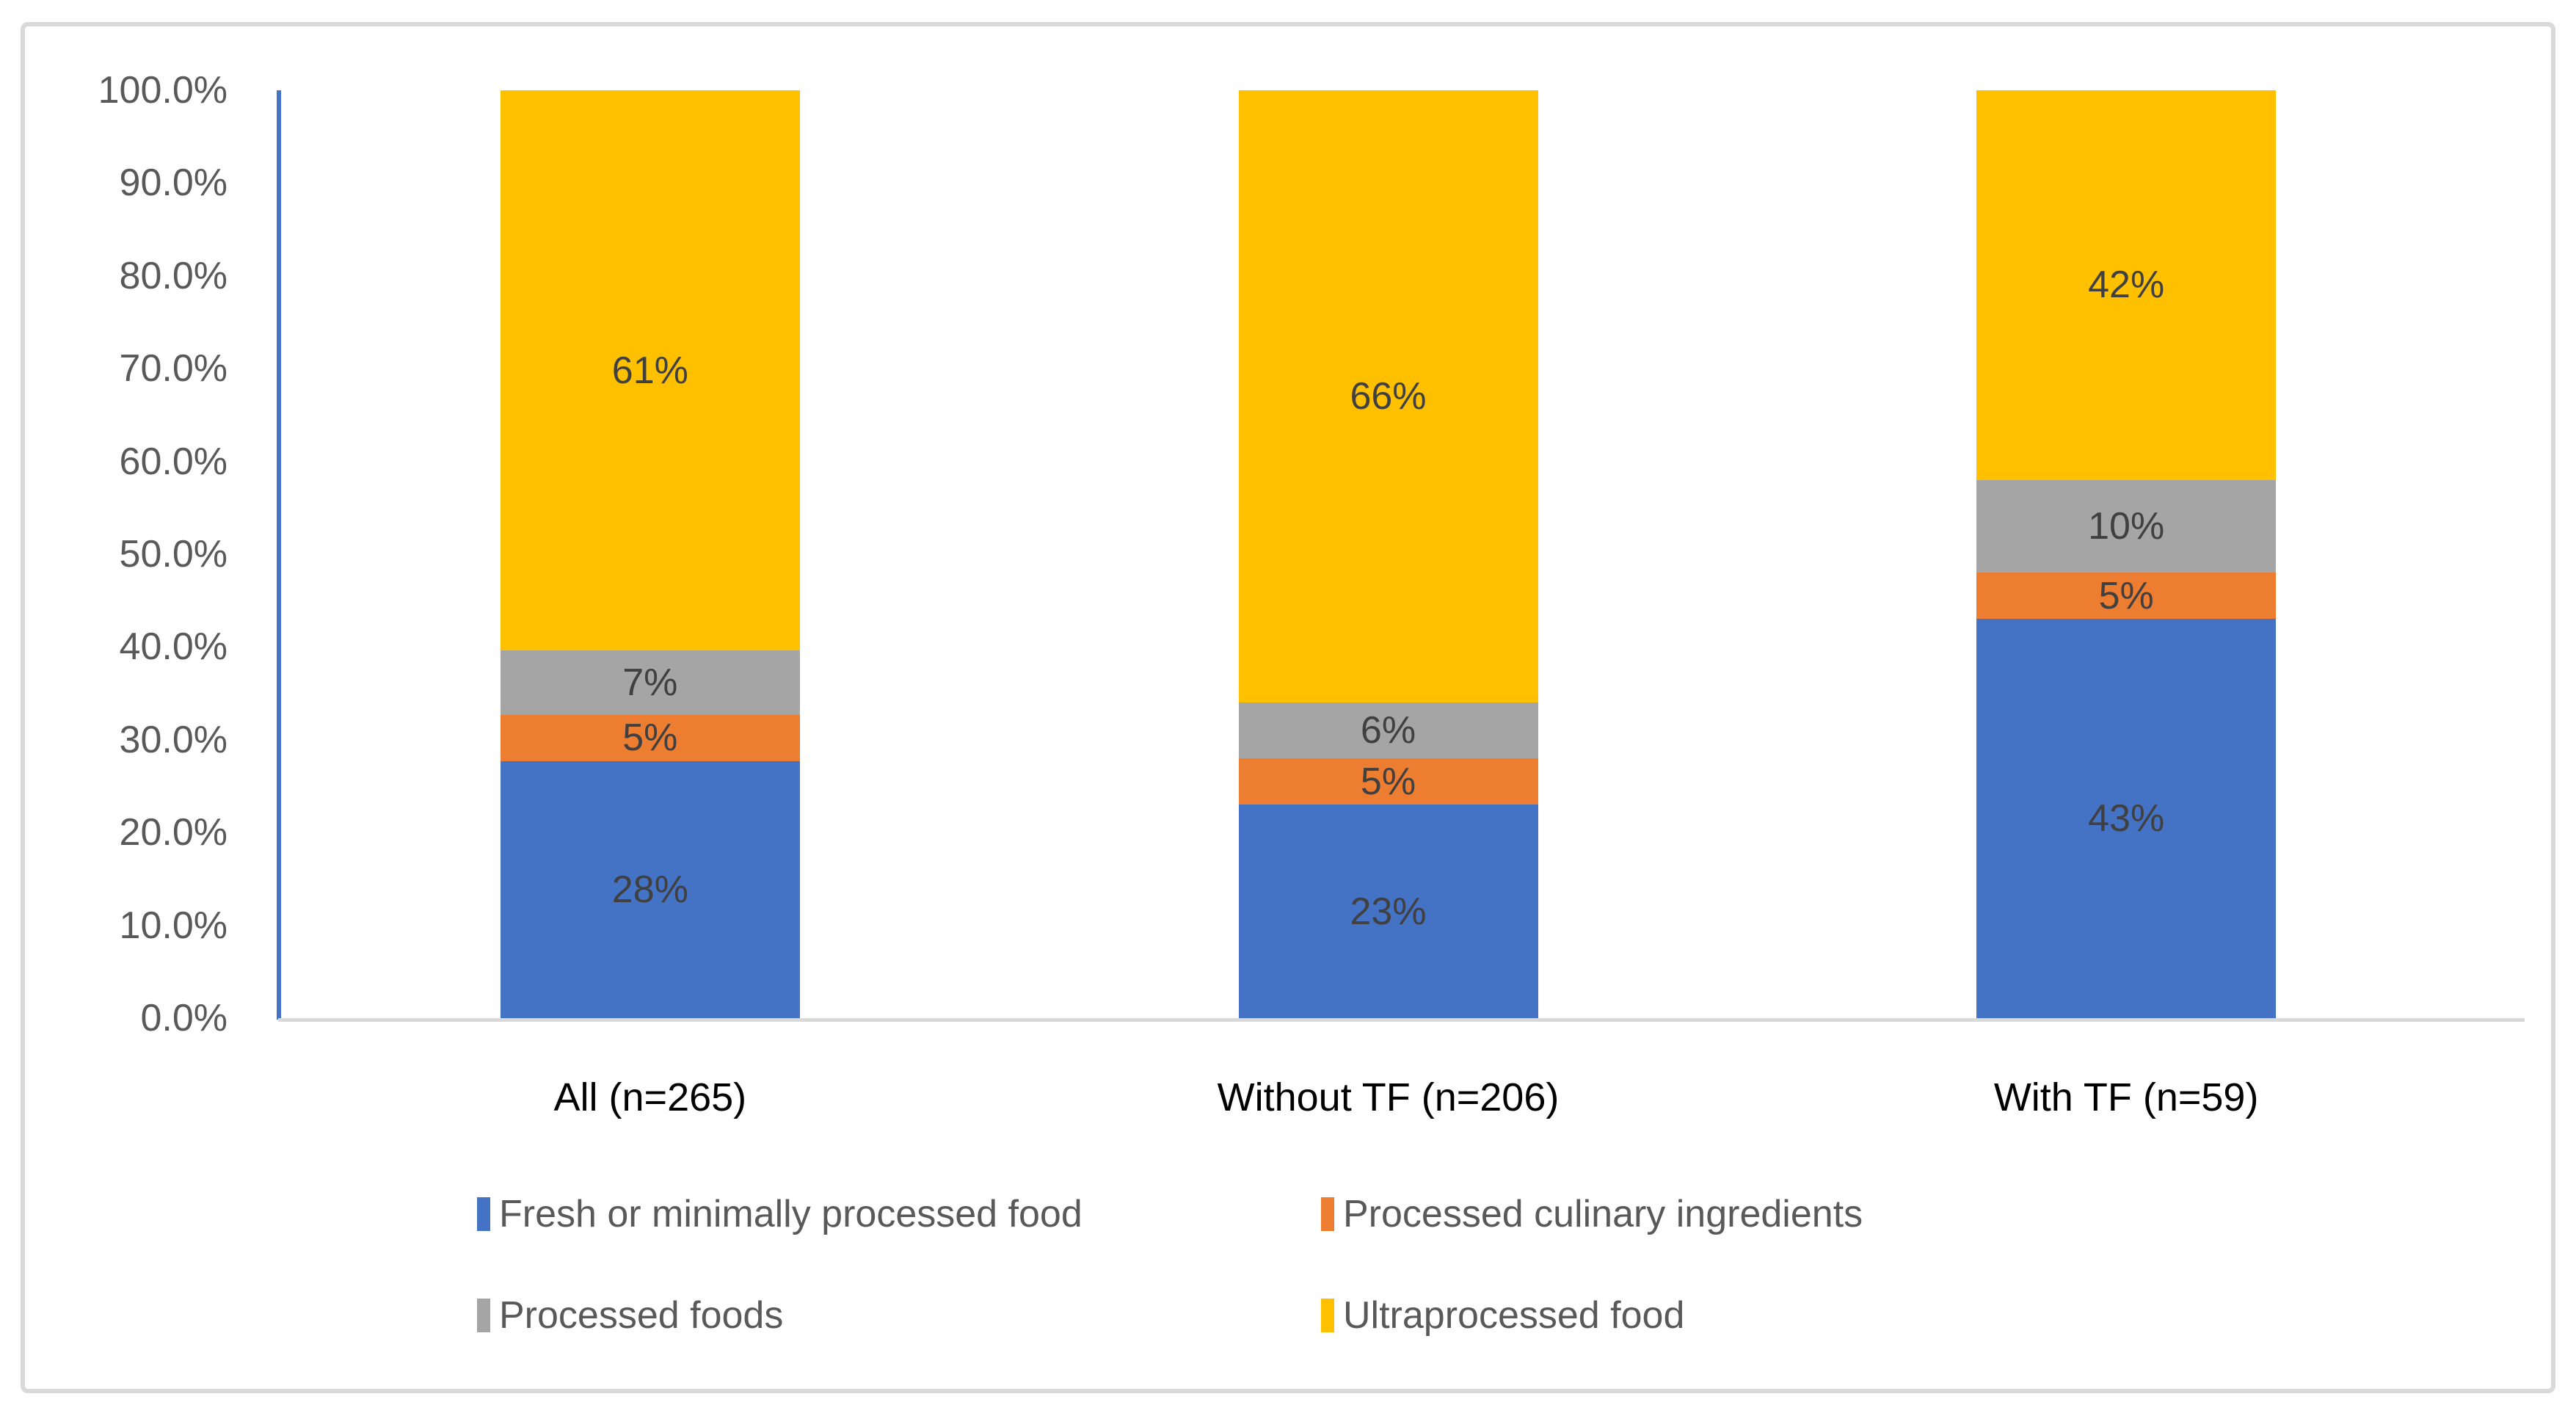 Image resolution: width=2576 pixels, height=1416 pixels. What do you see at coordinates (173, 833) in the screenshot?
I see `y-axis-tick-label: 20.0%` at bounding box center [173, 833].